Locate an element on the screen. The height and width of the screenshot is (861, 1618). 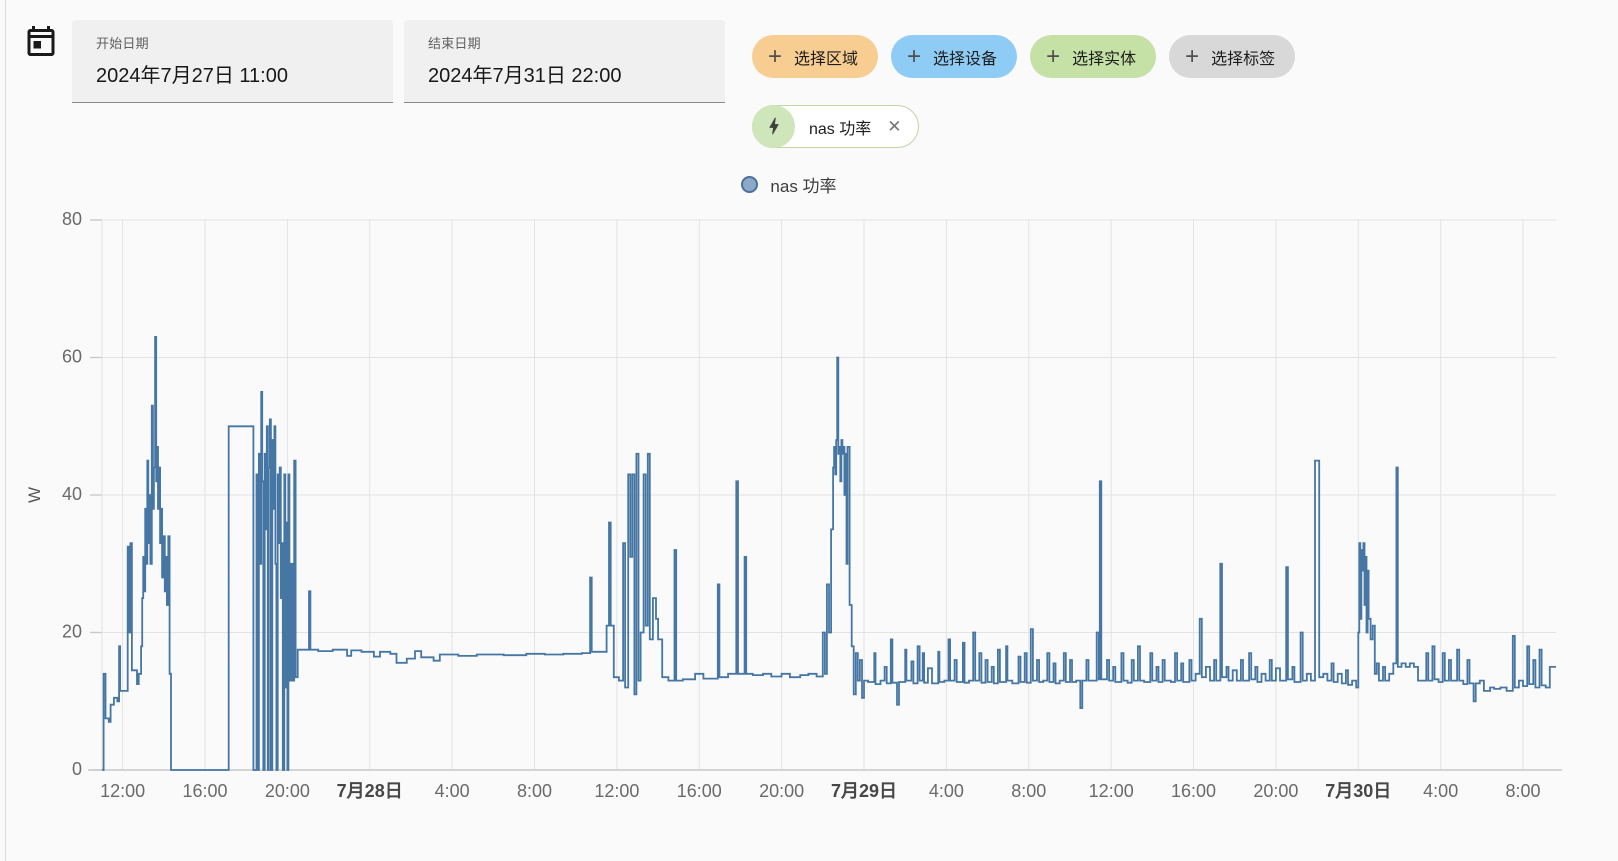
date-range-picker-button is located at coordinates (41, 41).